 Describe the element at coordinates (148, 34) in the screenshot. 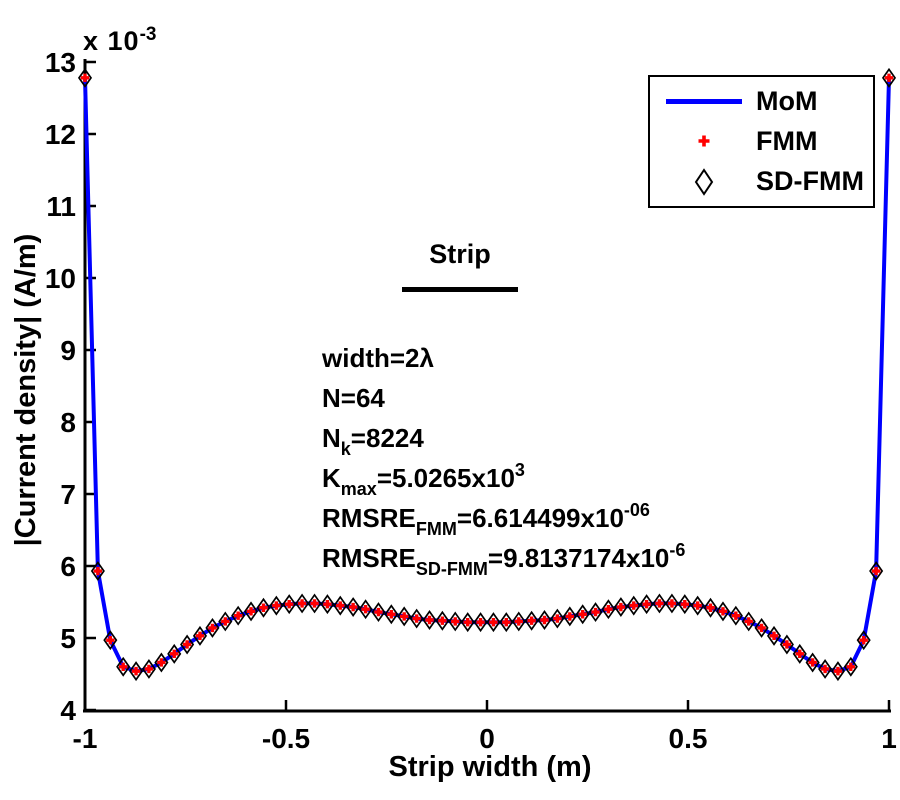

I see `exponent-value: -3` at that location.